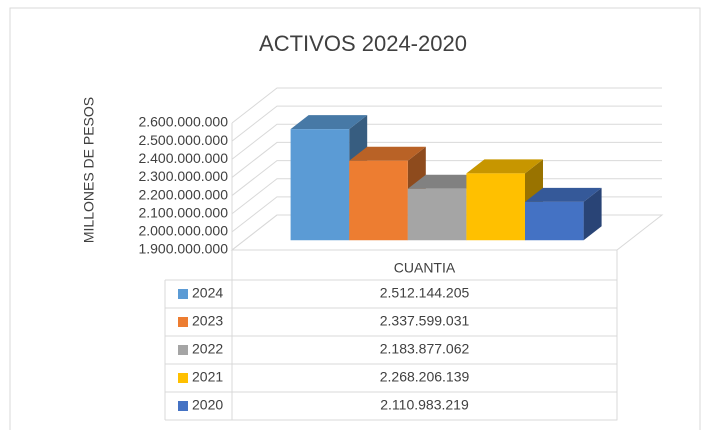  What do you see at coordinates (425, 293) in the screenshot?
I see `table-value: 2.512.144.205` at bounding box center [425, 293].